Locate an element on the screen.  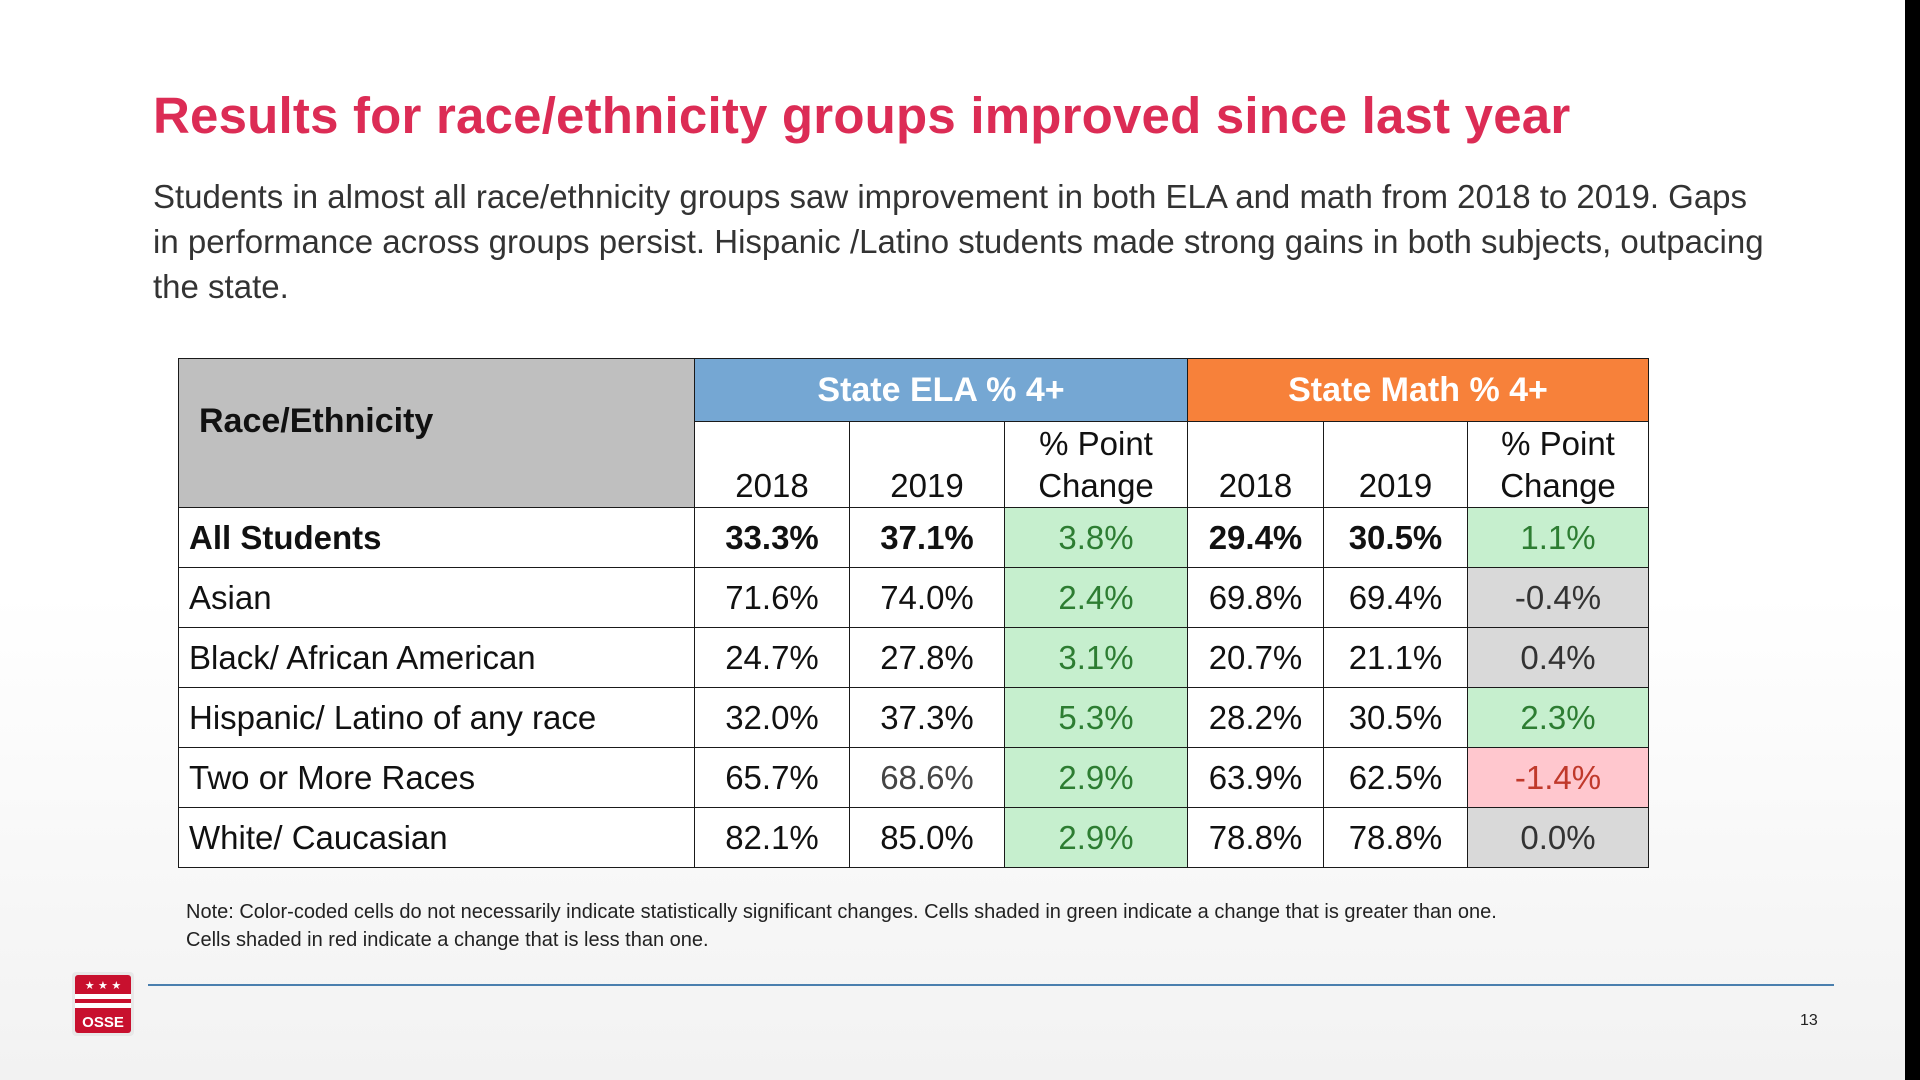
group-label: Two or More Races is located at coordinates (436, 777).